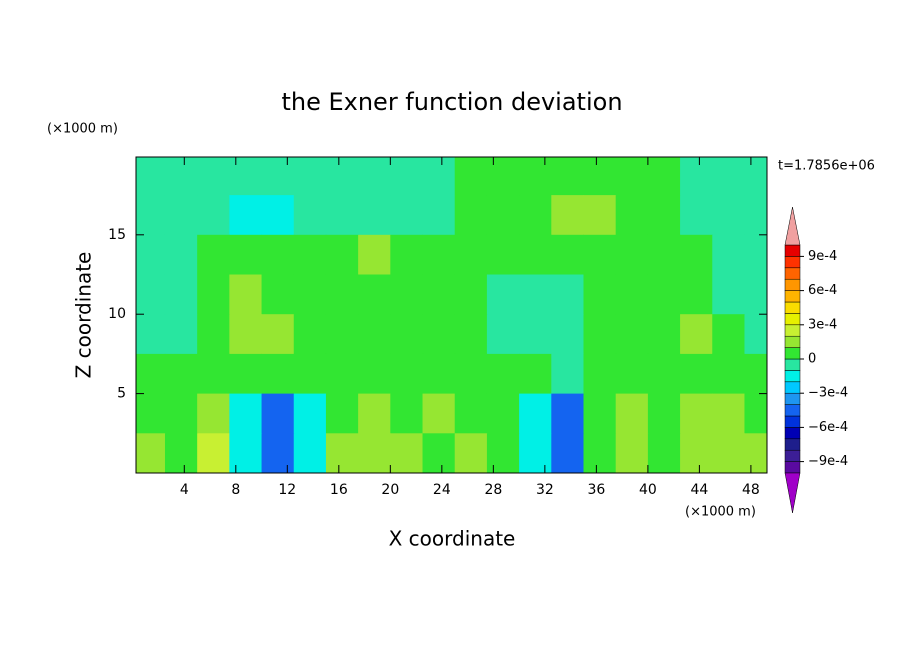  What do you see at coordinates (648, 490) in the screenshot?
I see `x-tick-label: 40` at bounding box center [648, 490].